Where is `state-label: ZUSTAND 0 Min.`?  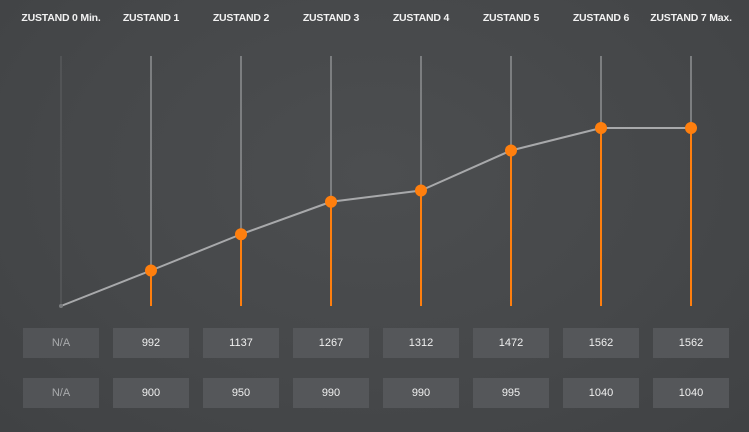
state-label: ZUSTAND 0 Min. is located at coordinates (61, 18).